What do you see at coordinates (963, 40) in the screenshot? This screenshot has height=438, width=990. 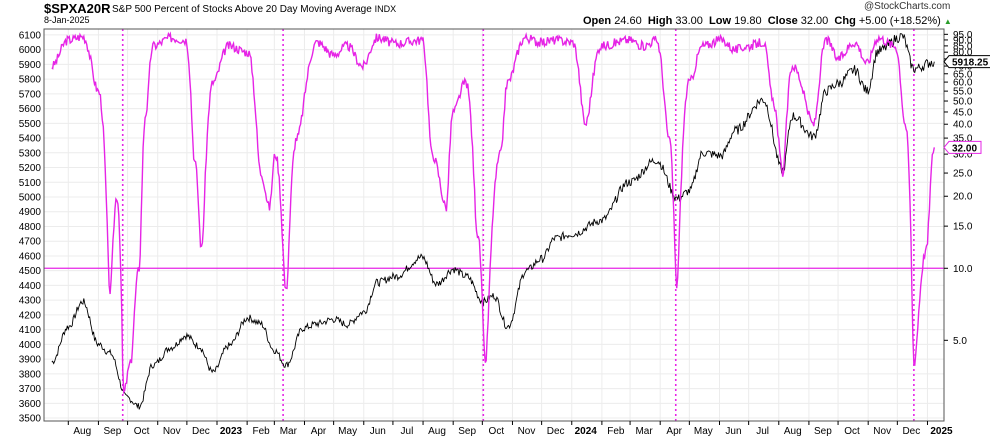 I see `right-tick-label: 90.0` at bounding box center [963, 40].